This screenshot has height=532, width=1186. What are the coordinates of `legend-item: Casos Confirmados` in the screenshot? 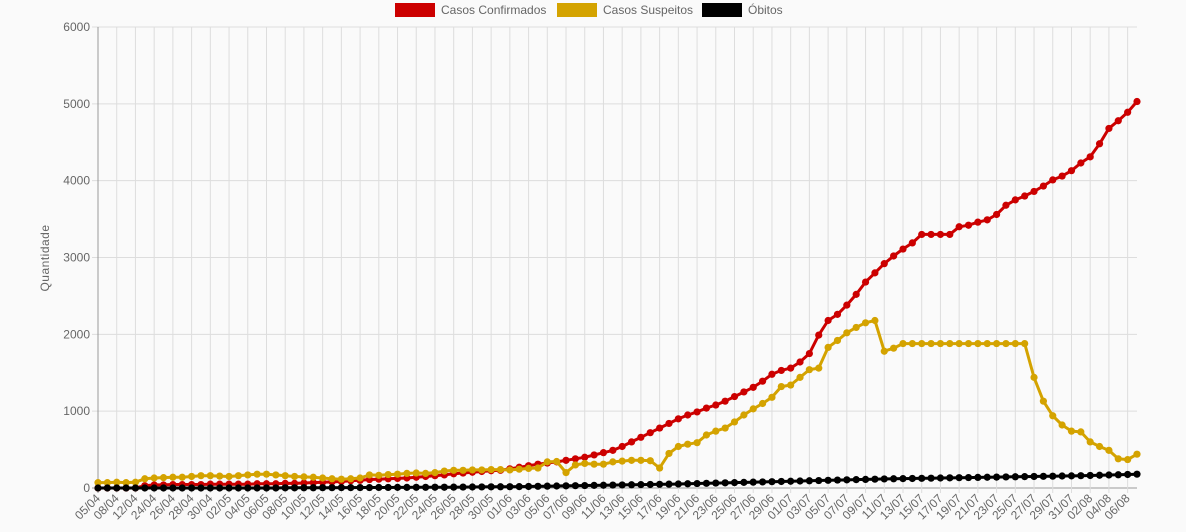 It's located at (470, 10).